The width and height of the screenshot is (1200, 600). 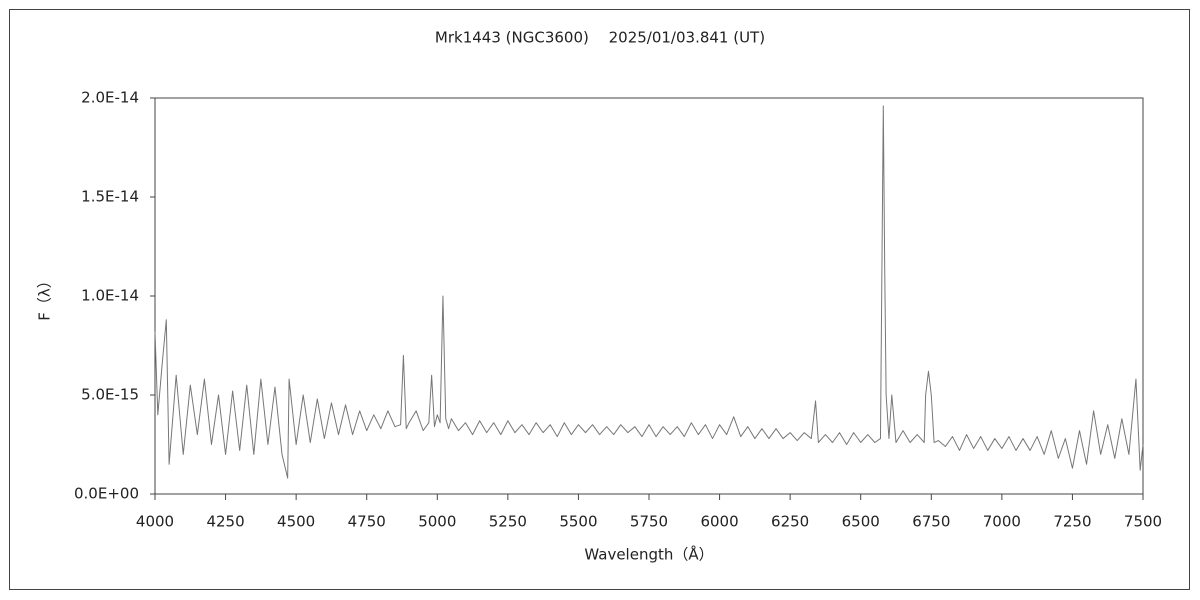 I want to click on x-tick-label: 4000, so click(x=155, y=522).